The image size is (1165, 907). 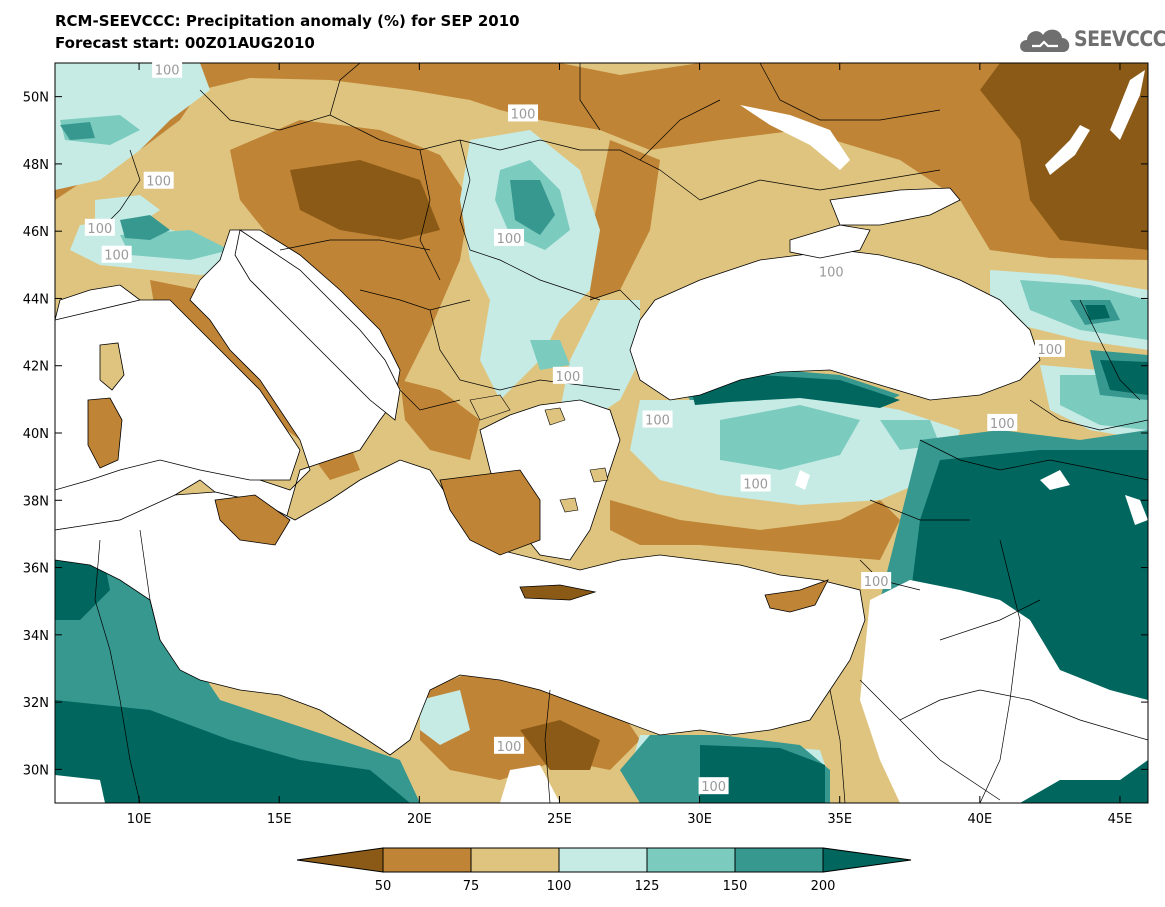 I want to click on colorbar: 50 75 100 125 150 200, so click(x=604, y=870).